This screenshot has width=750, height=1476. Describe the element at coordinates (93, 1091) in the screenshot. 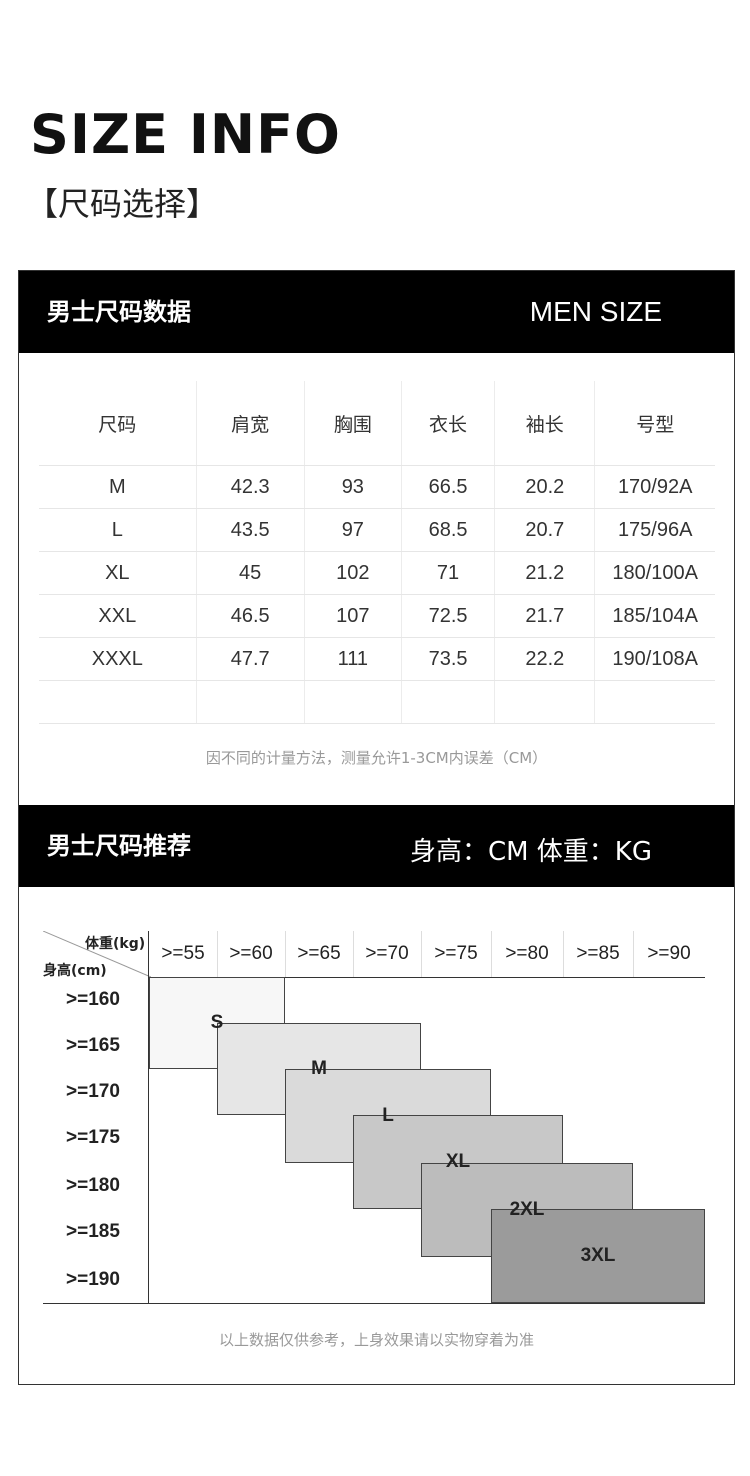

I see `height-row-label: >=170` at that location.